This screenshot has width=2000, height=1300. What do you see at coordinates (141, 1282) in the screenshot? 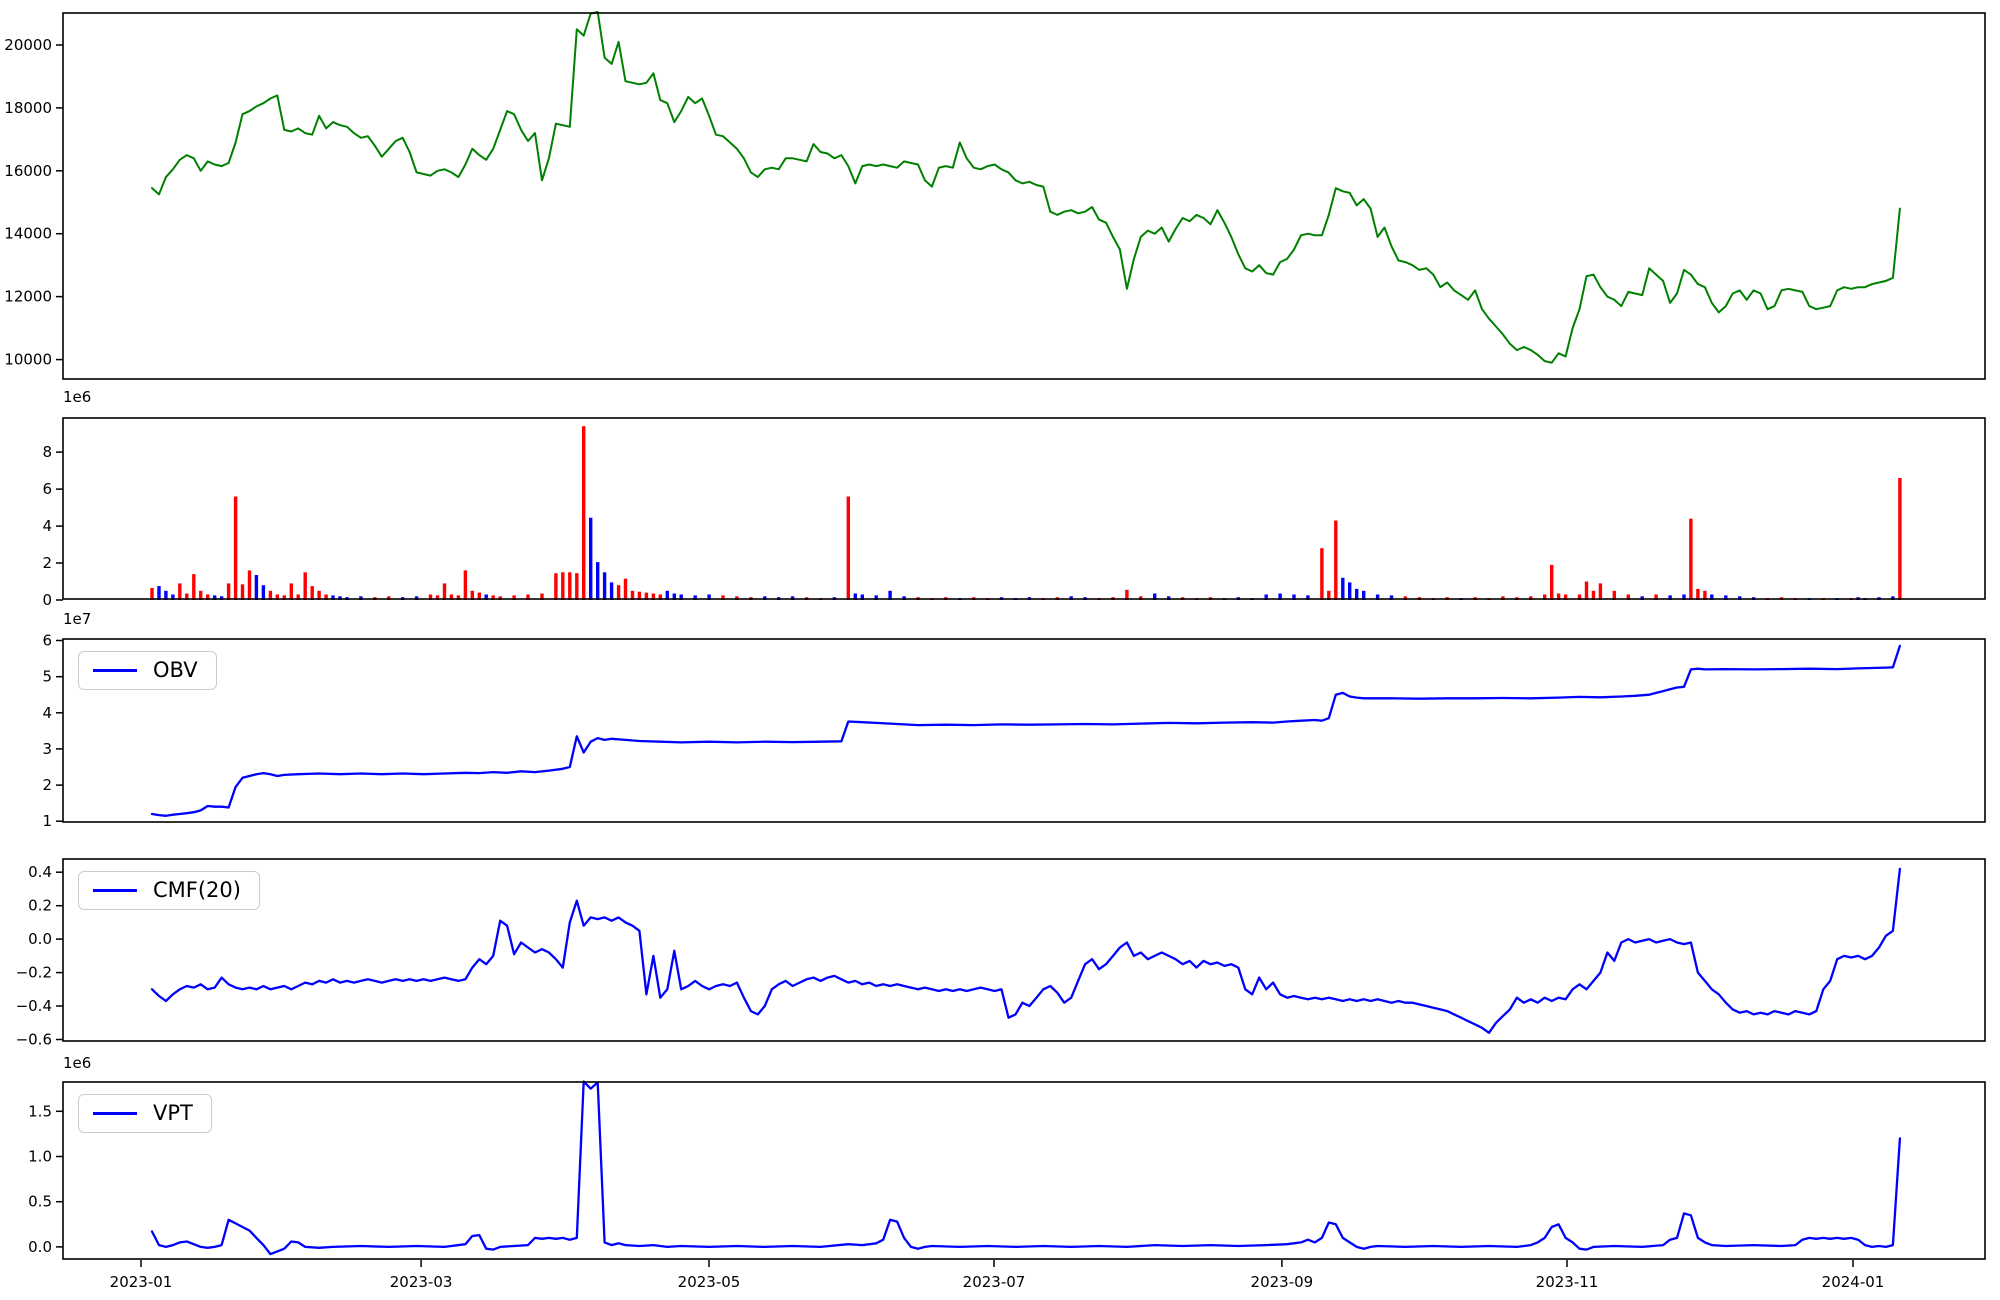
I see `x-tick-label: 2023-01` at bounding box center [141, 1282].